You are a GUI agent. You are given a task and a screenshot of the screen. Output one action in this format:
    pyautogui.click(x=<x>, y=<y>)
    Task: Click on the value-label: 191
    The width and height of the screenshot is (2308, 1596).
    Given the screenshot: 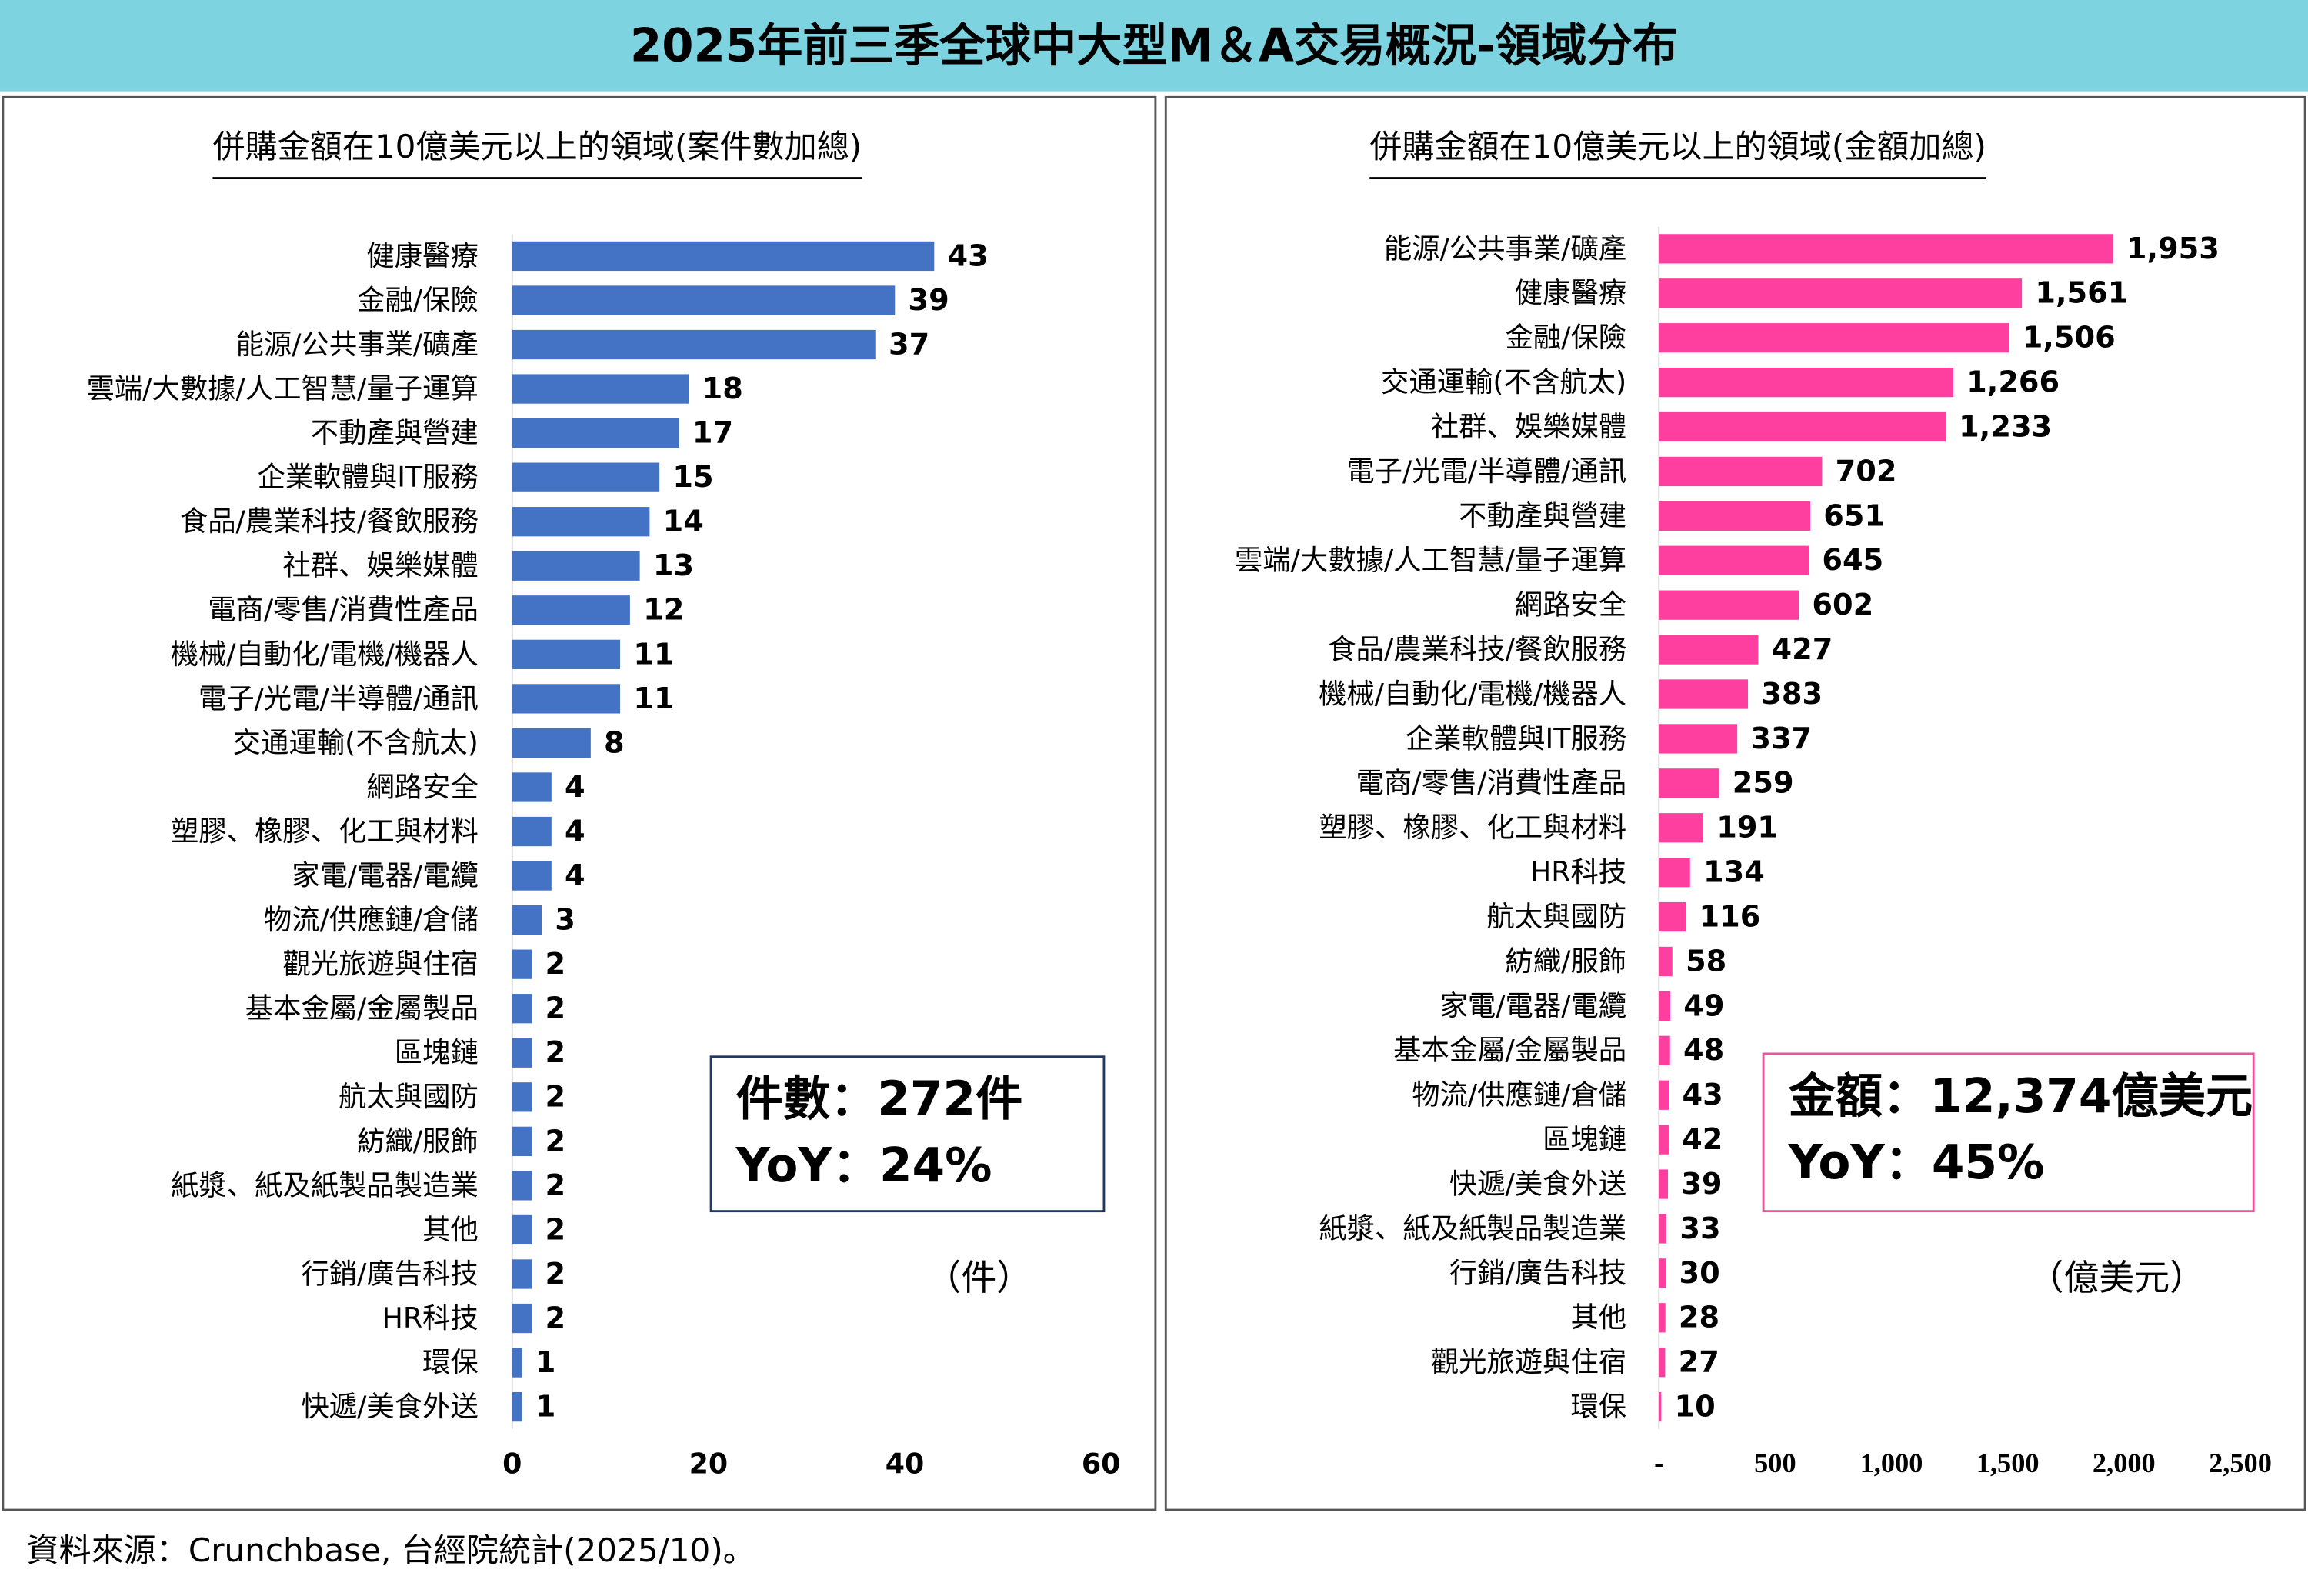 What is the action you would take?
    pyautogui.click(x=1747, y=828)
    